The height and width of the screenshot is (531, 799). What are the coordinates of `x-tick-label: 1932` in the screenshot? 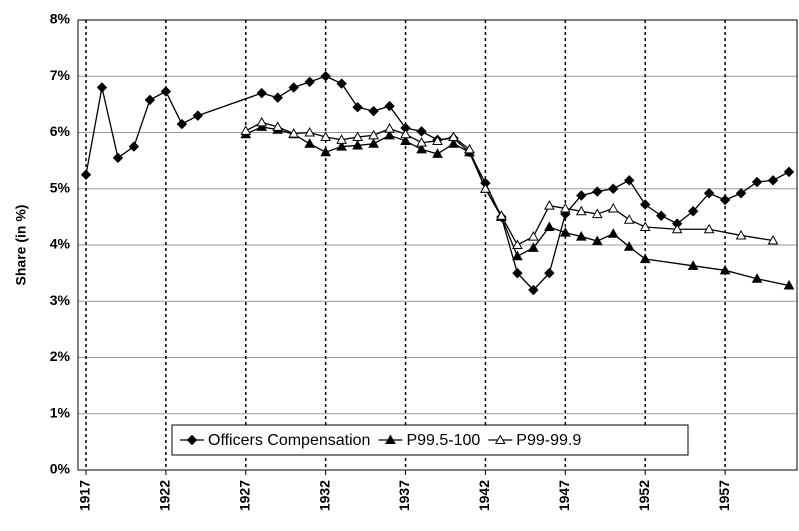 It's located at (324, 495).